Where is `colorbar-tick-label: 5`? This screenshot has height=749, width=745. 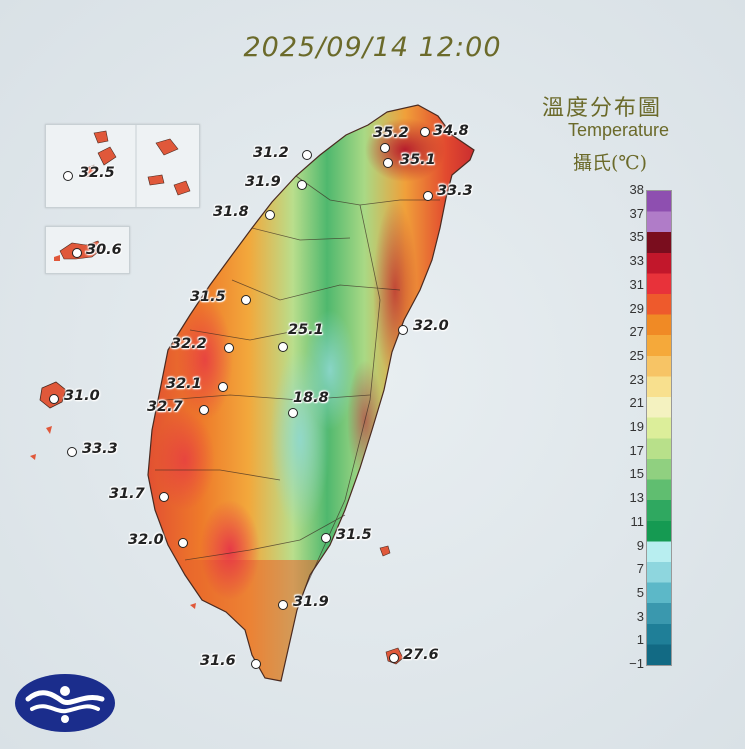
colorbar-tick-label: 5 is located at coordinates (640, 592).